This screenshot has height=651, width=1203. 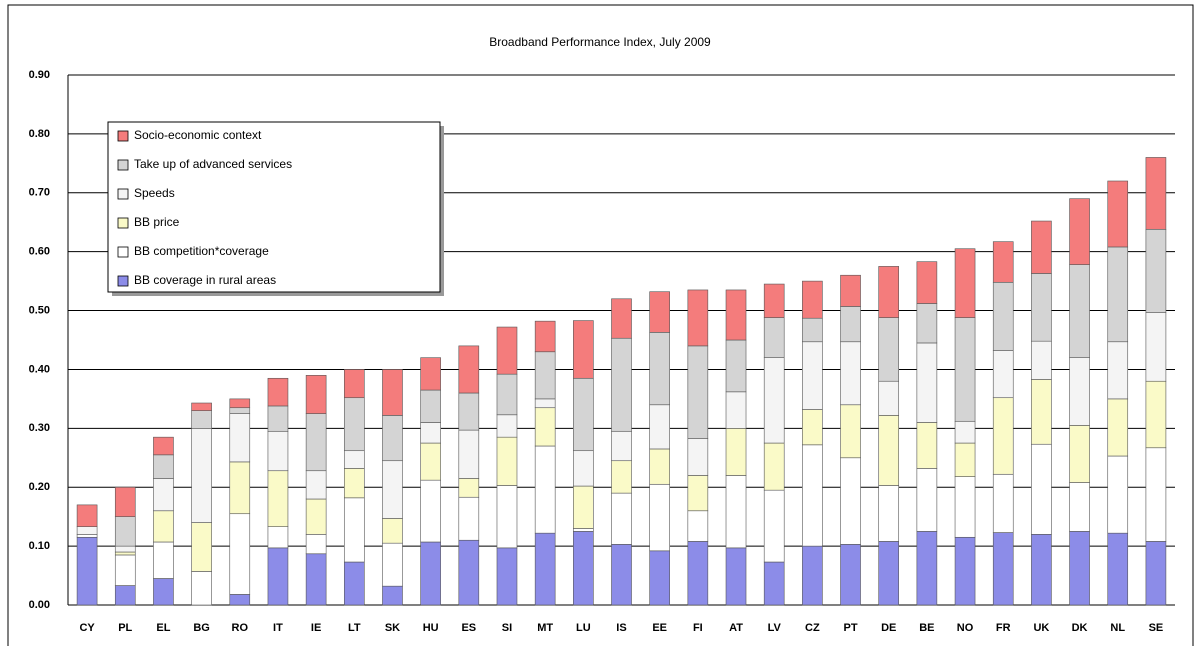 What do you see at coordinates (1003, 628) in the screenshot?
I see `x-tick-label: FR` at bounding box center [1003, 628].